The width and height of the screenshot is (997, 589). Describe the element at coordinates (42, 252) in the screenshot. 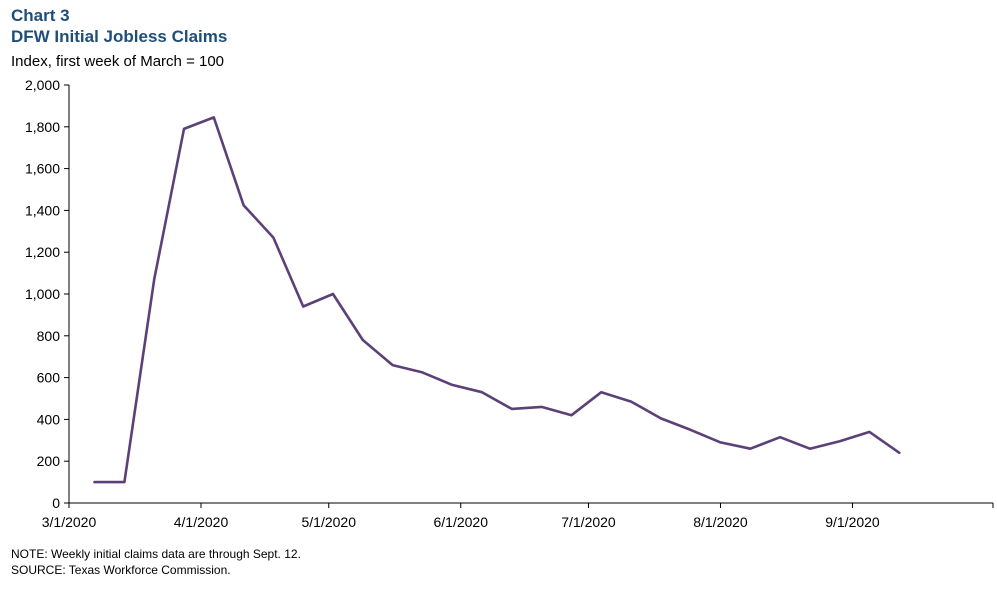

I see `y-tick-label: 1,200` at that location.